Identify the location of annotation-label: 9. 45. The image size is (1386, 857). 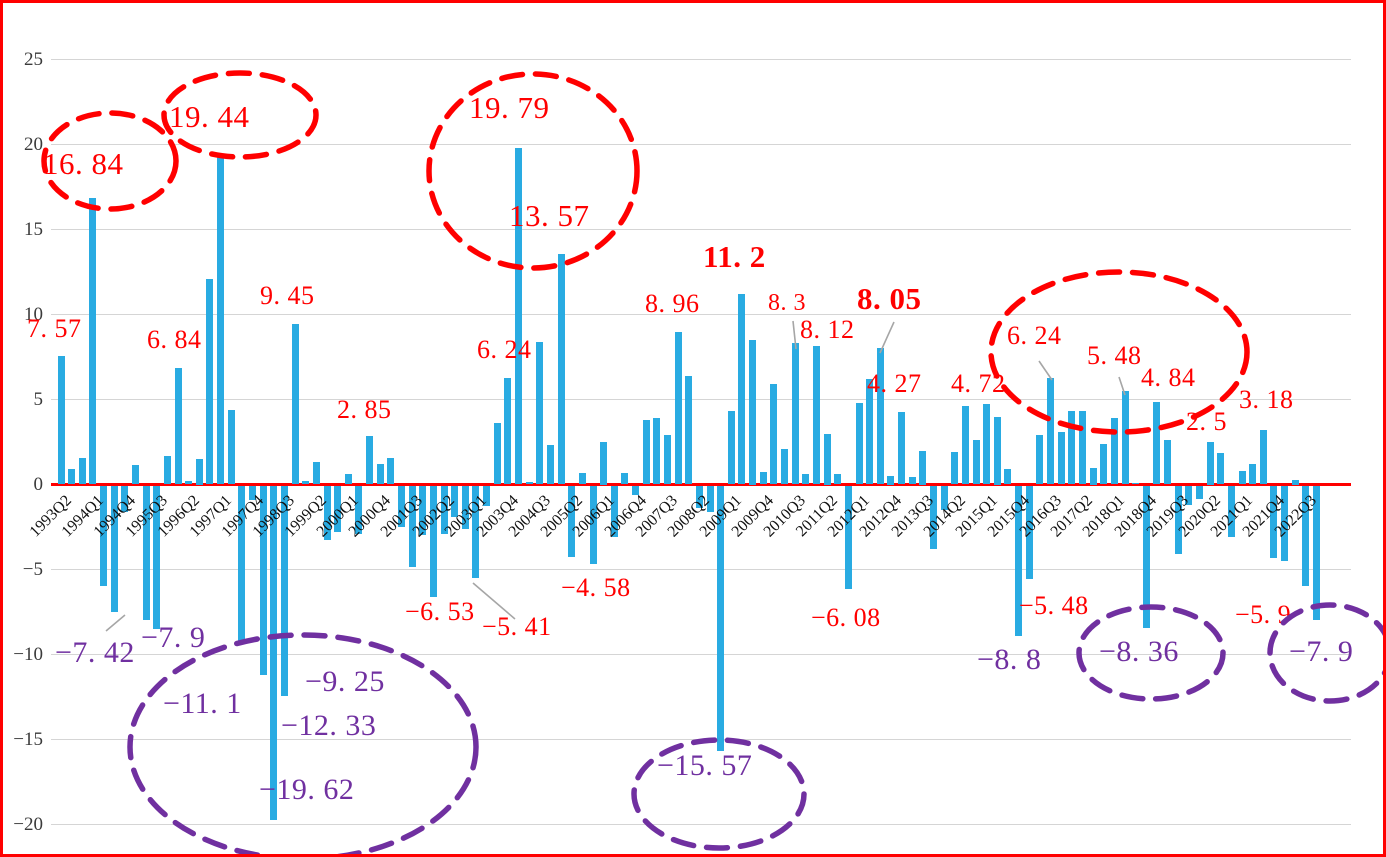
(287, 295).